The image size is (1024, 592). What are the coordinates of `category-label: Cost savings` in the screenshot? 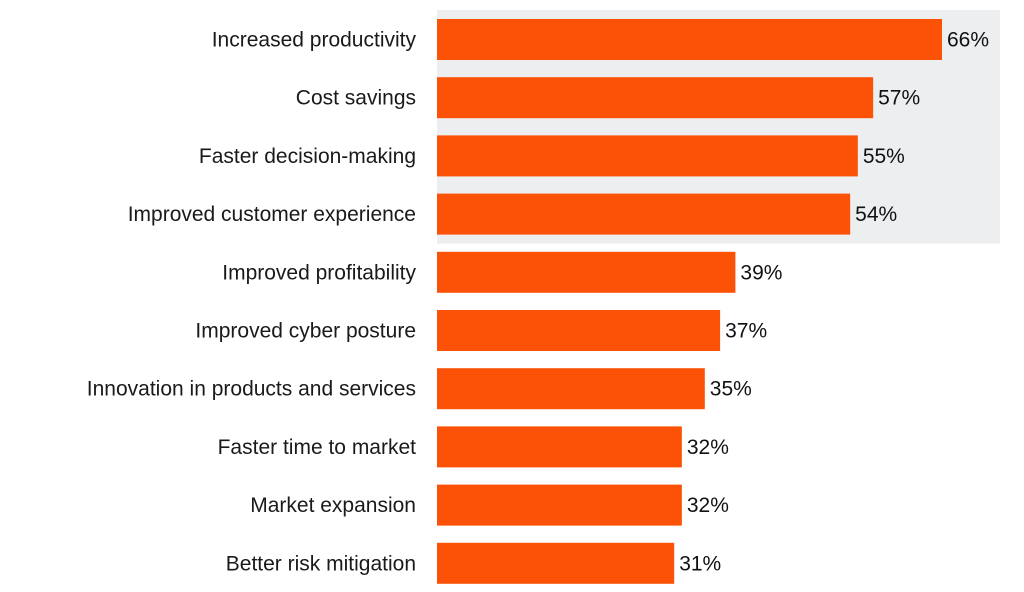 It's located at (356, 98).